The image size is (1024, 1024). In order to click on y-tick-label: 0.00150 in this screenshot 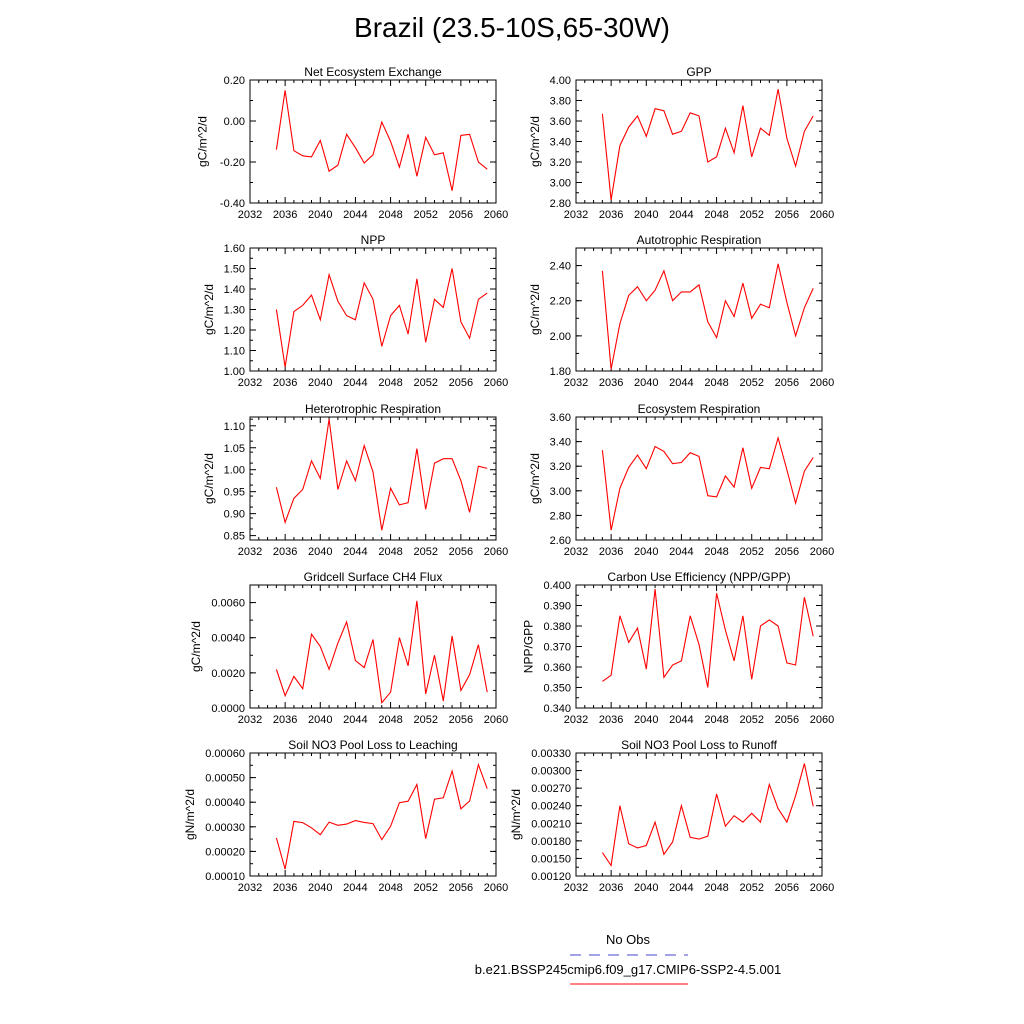, I will do `click(551, 859)`.